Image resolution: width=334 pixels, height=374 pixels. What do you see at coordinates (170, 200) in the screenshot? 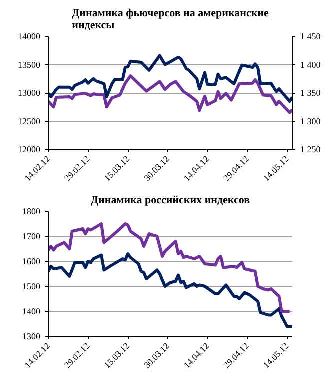
I see `chart-title: Динамика российских индексов` at bounding box center [170, 200].